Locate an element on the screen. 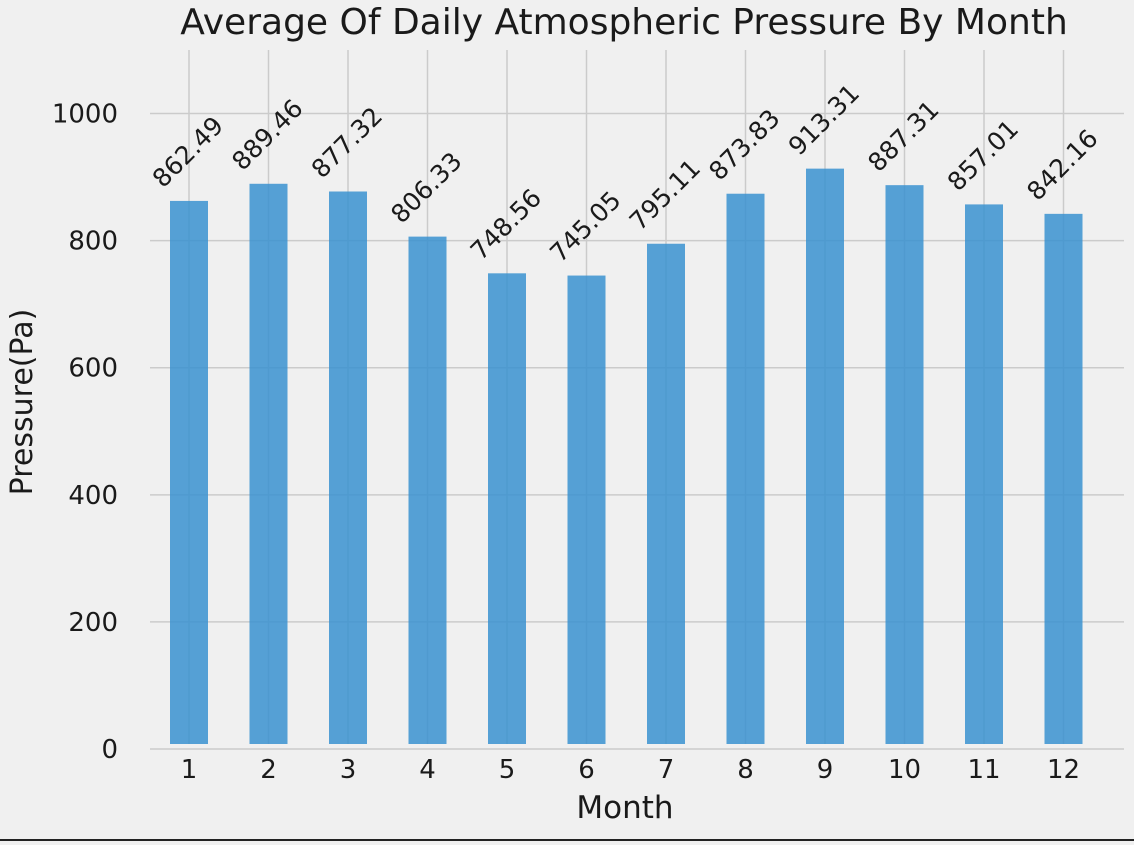  y-tick-label: 200 is located at coordinates (93, 623).